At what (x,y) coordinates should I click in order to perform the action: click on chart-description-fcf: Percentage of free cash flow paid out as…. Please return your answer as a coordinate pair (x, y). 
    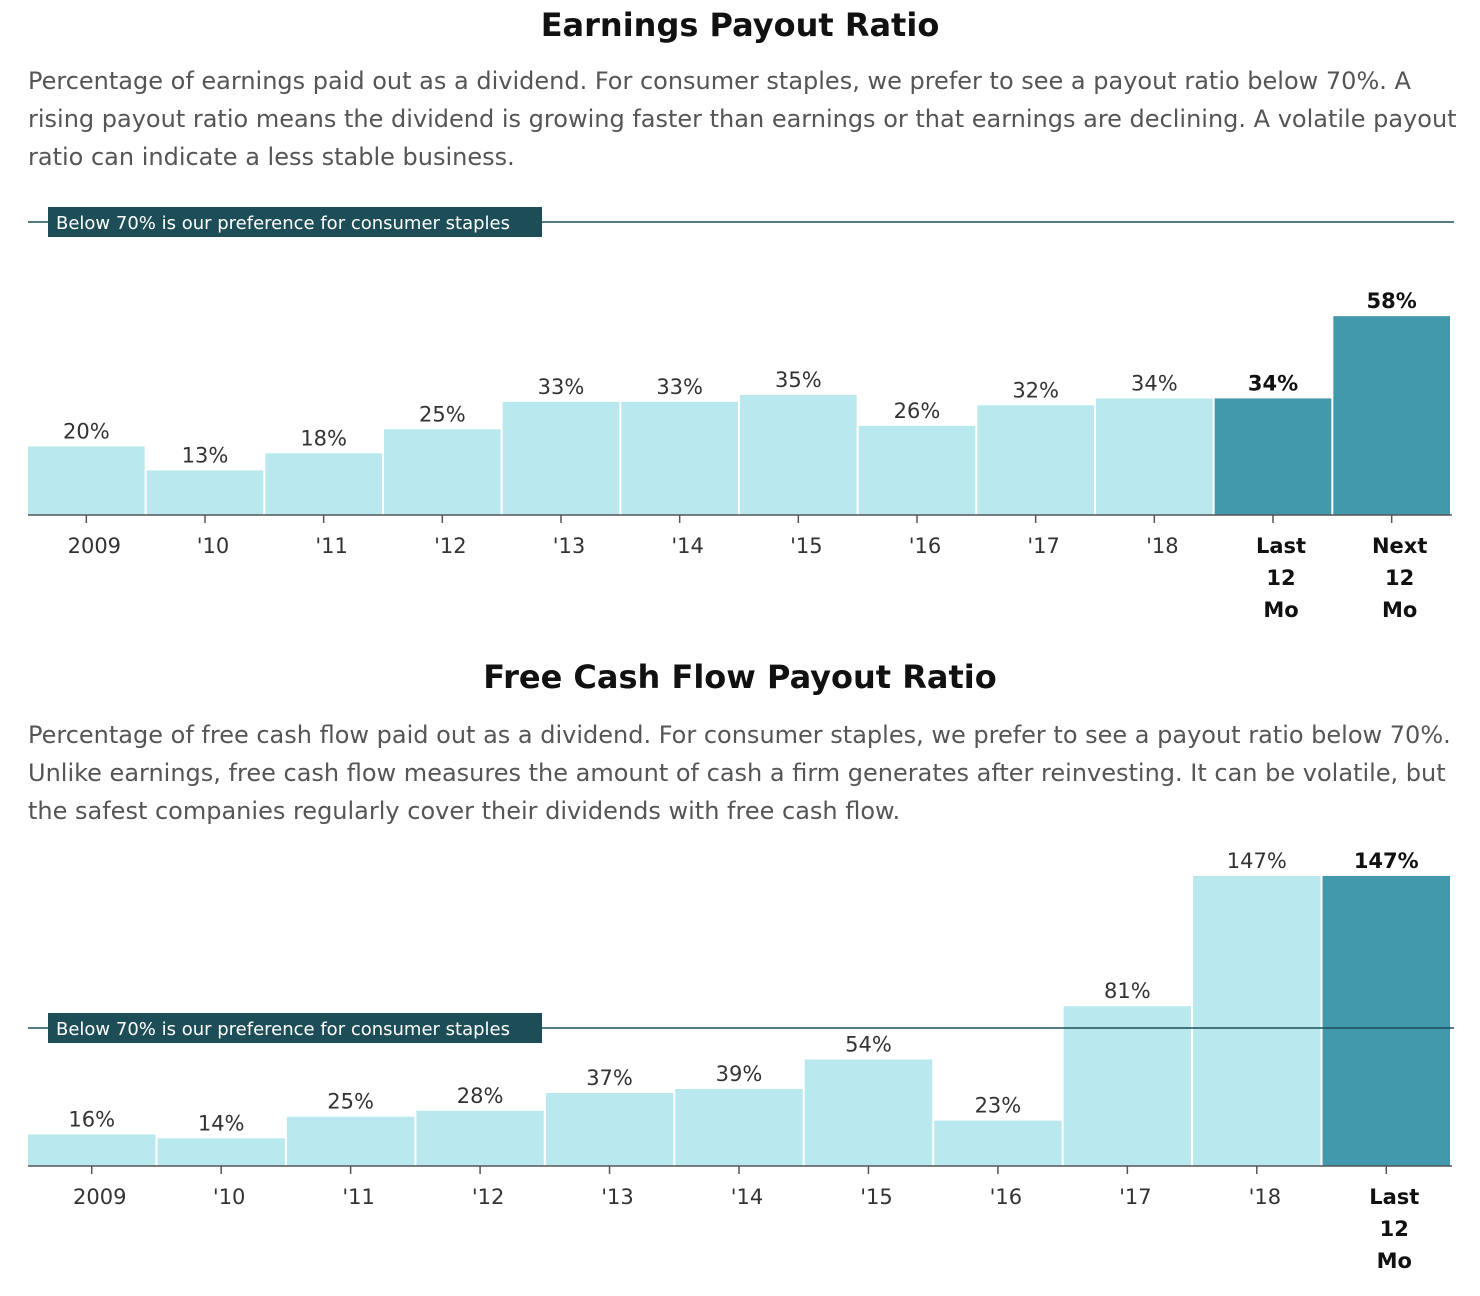
    Looking at the image, I should click on (739, 773).